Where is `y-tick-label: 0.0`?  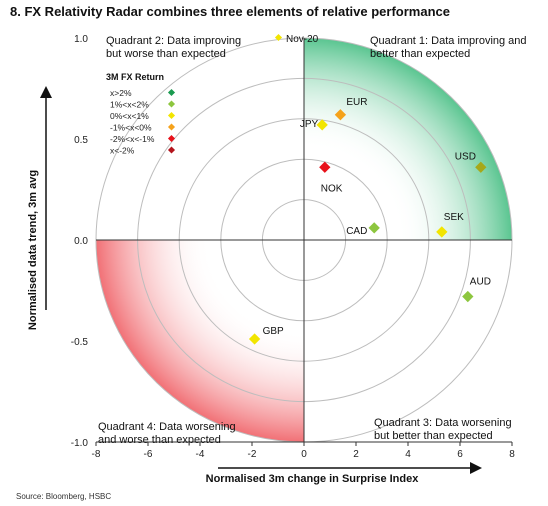
y-tick-label: 0.0 is located at coordinates (81, 241).